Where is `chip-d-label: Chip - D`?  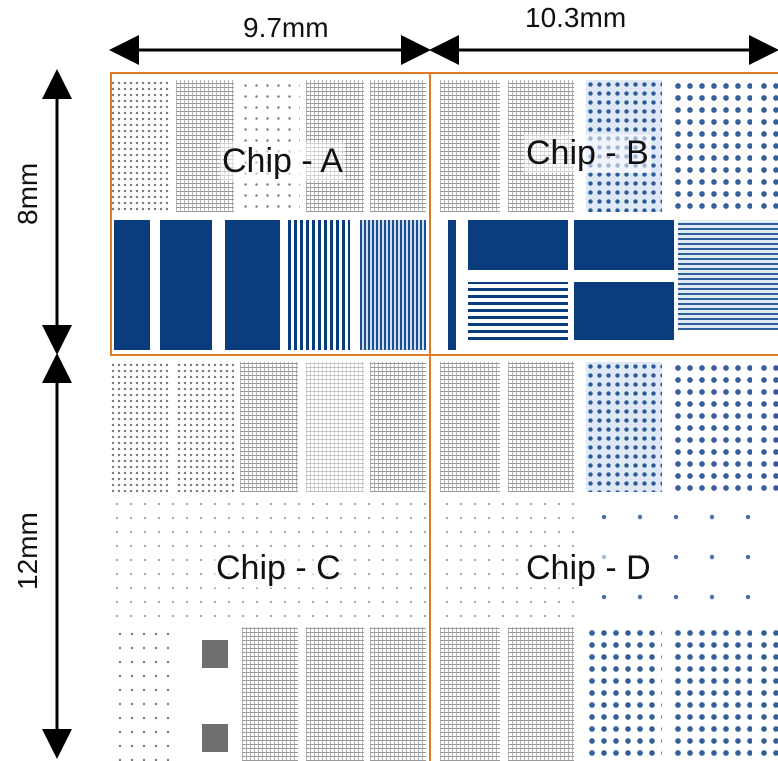
chip-d-label: Chip - D is located at coordinates (588, 568).